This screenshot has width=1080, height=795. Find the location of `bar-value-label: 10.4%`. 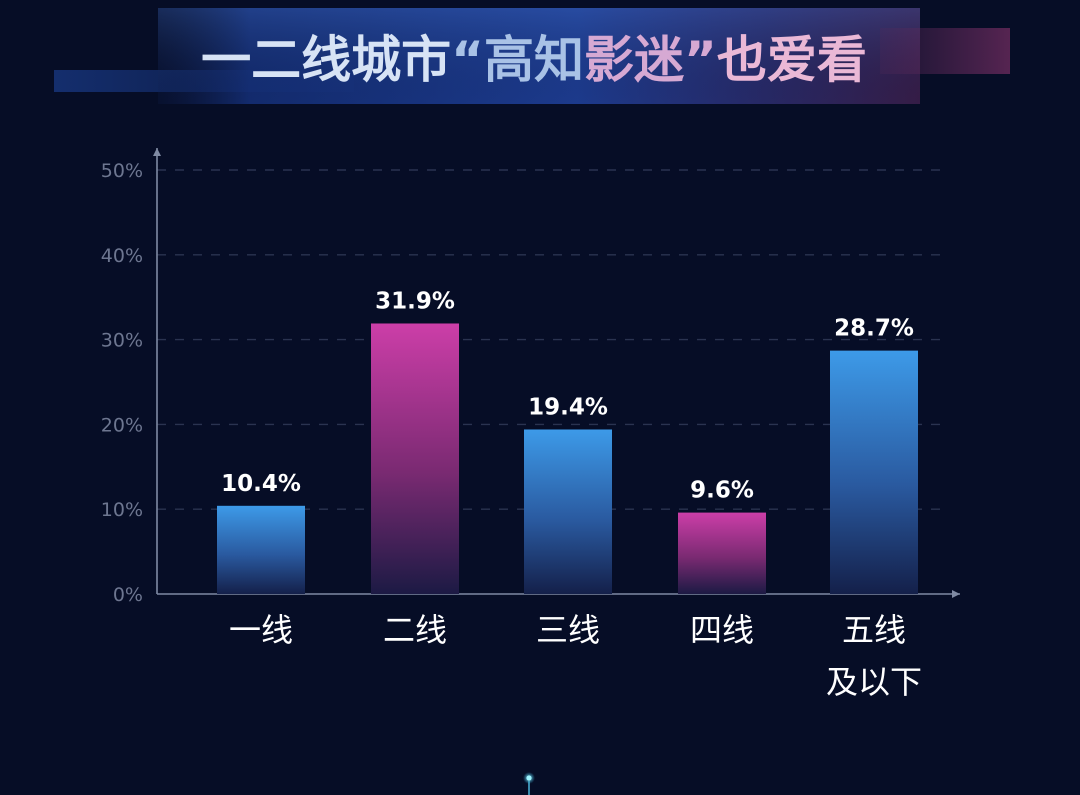

bar-value-label: 10.4% is located at coordinates (261, 484).